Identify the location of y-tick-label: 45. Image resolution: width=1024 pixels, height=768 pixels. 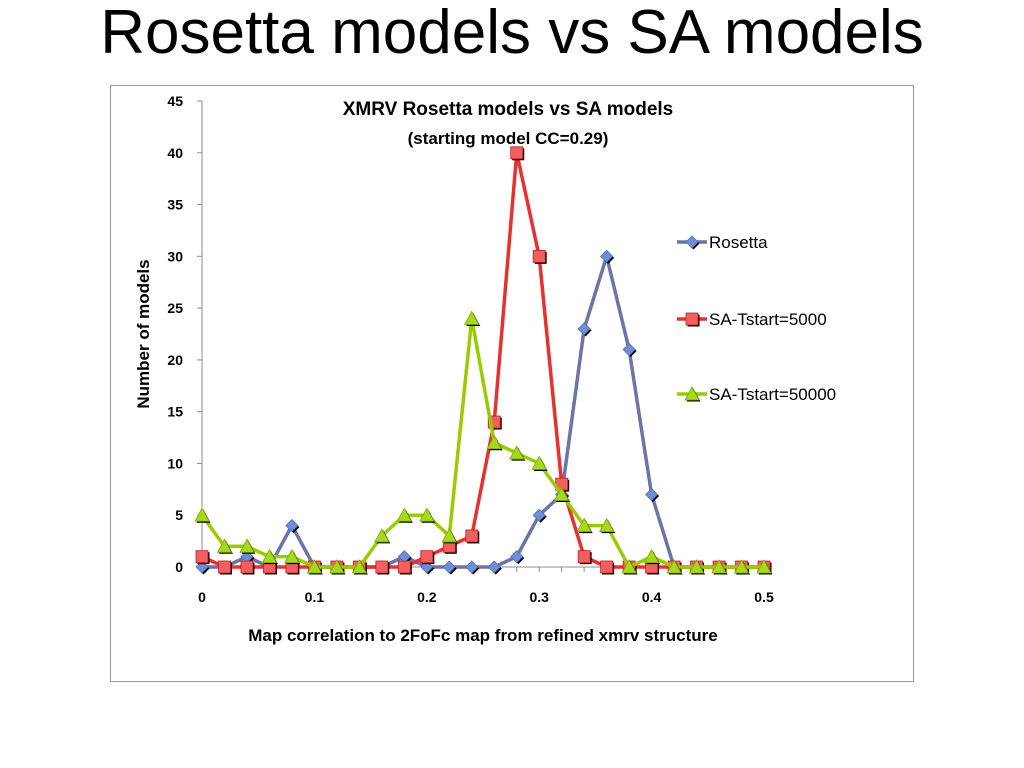
(175, 101).